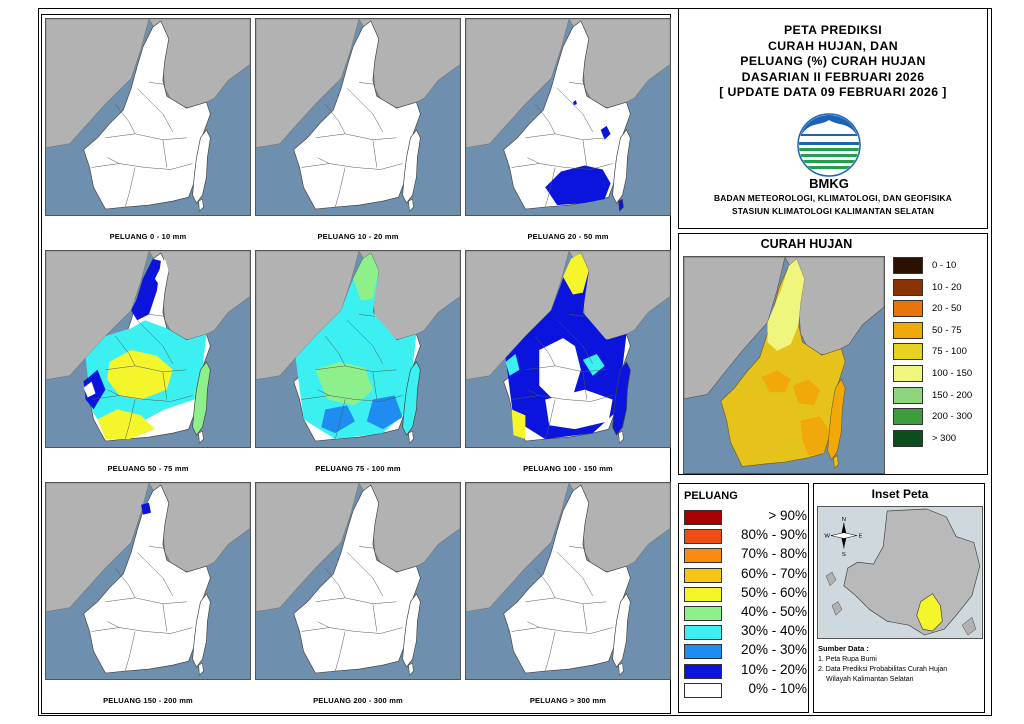  What do you see at coordinates (358, 468) in the screenshot?
I see `panel-caption: PELUANG 75 - 100 mm` at bounding box center [358, 468].